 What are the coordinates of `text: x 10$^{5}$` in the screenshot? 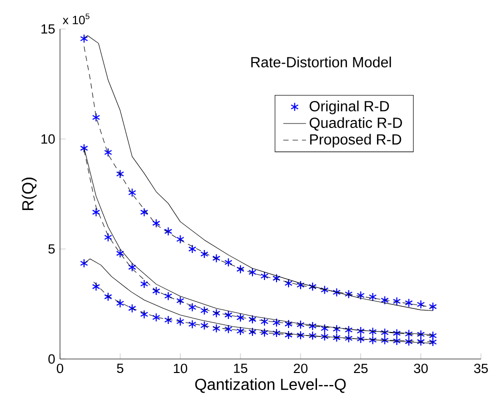 It's located at (76, 19).